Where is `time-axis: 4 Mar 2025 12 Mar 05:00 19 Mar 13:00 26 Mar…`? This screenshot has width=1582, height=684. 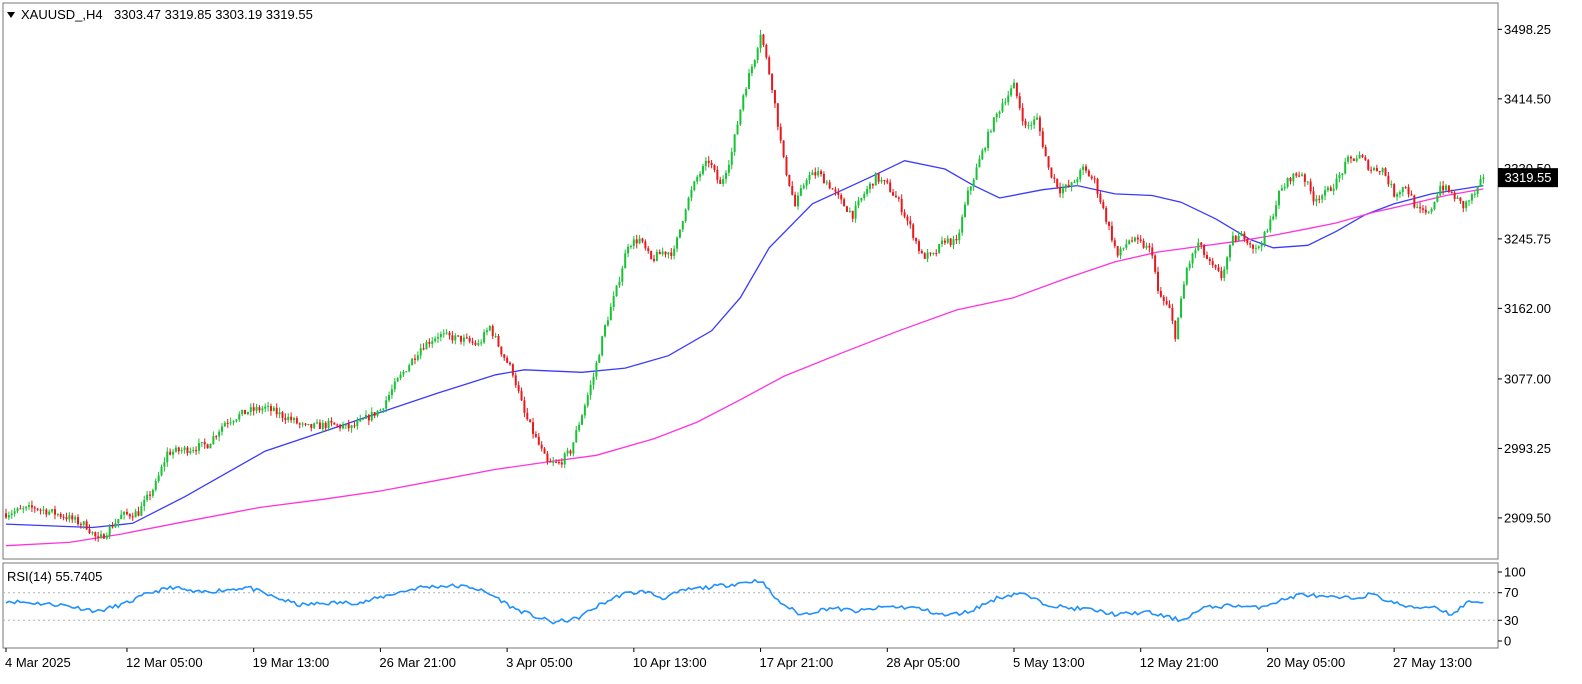
time-axis: 4 Mar 2025 12 Mar 05:00 19 Mar 13:00 26 Mar… is located at coordinates (738, 659).